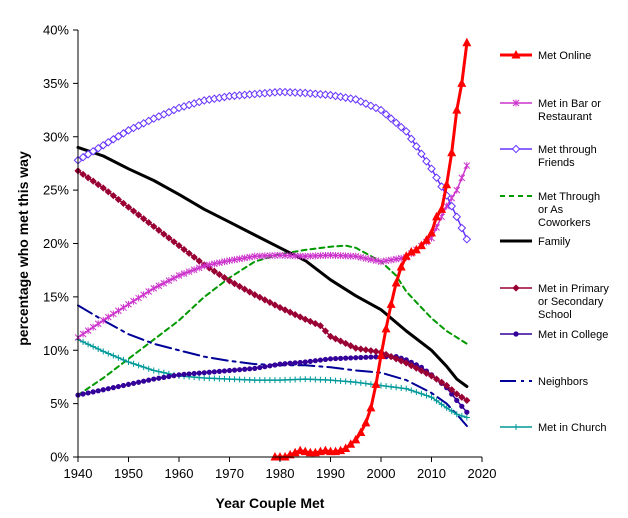 The image size is (628, 518). I want to click on x-tick-label: 1970, so click(229, 473).